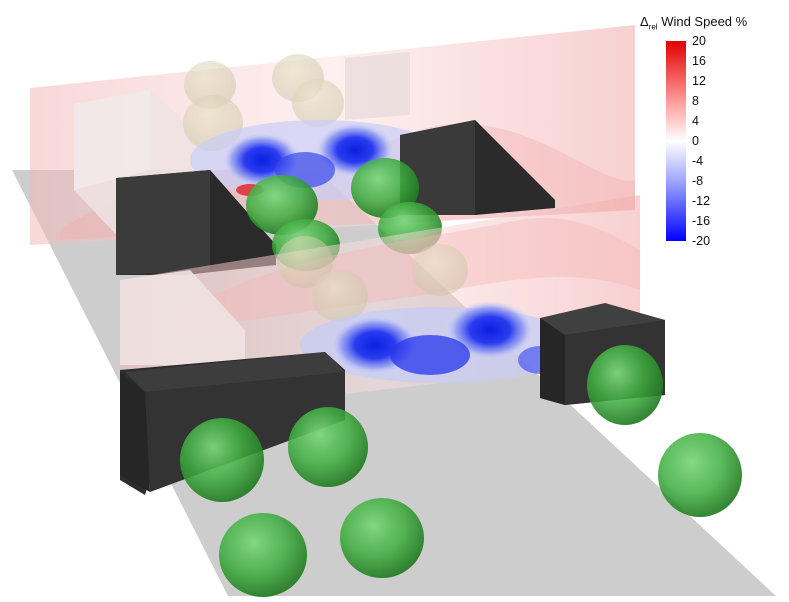 This screenshot has height=602, width=789. I want to click on legend-tick: -12, so click(701, 201).